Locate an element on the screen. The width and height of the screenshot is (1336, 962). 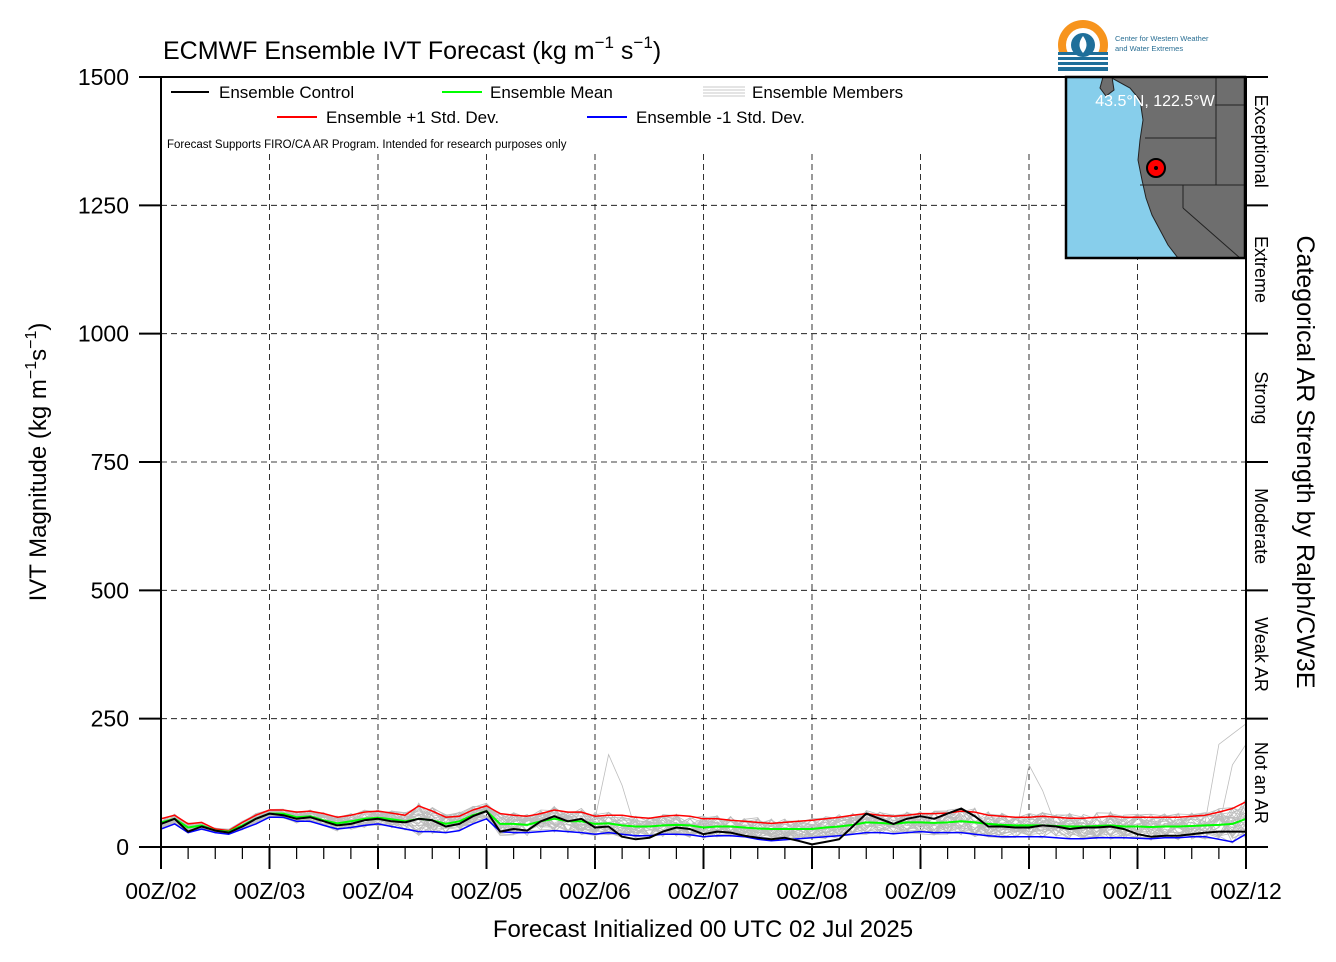
x-tick-label: 00Z/12 is located at coordinates (1246, 891).